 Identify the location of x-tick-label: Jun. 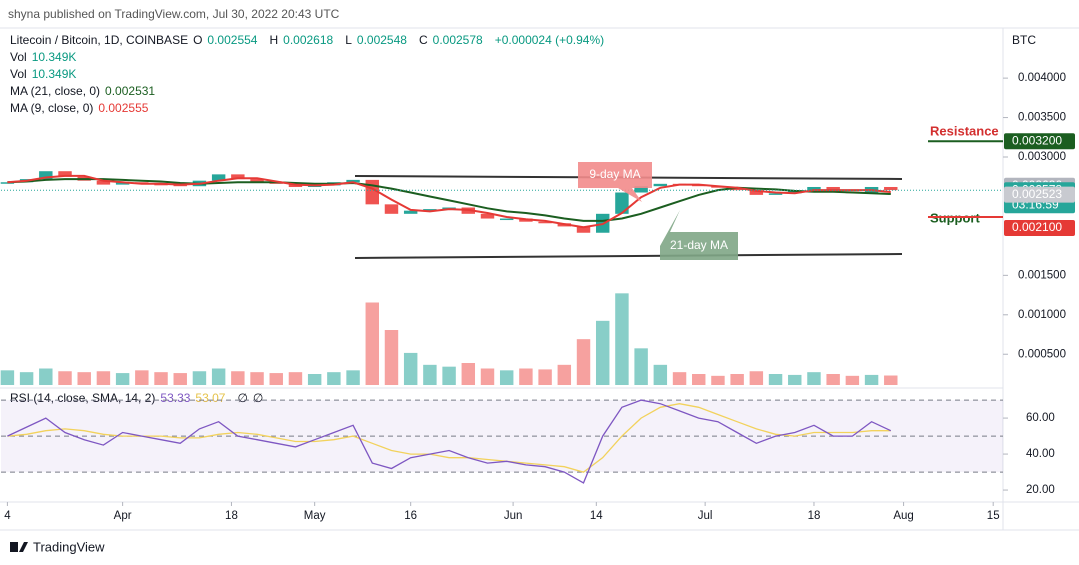
(513, 516).